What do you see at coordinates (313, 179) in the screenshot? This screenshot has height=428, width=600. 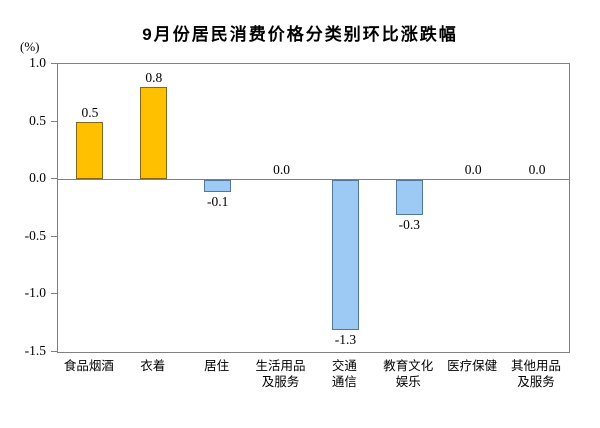 I see `zero-line` at bounding box center [313, 179].